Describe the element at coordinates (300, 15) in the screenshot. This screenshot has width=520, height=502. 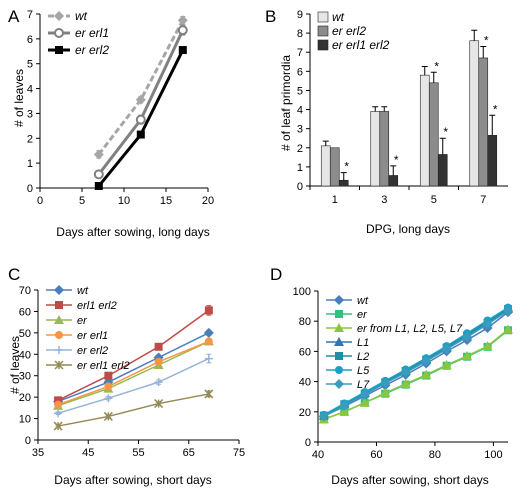
I see `y-tick-label: 9` at that location.